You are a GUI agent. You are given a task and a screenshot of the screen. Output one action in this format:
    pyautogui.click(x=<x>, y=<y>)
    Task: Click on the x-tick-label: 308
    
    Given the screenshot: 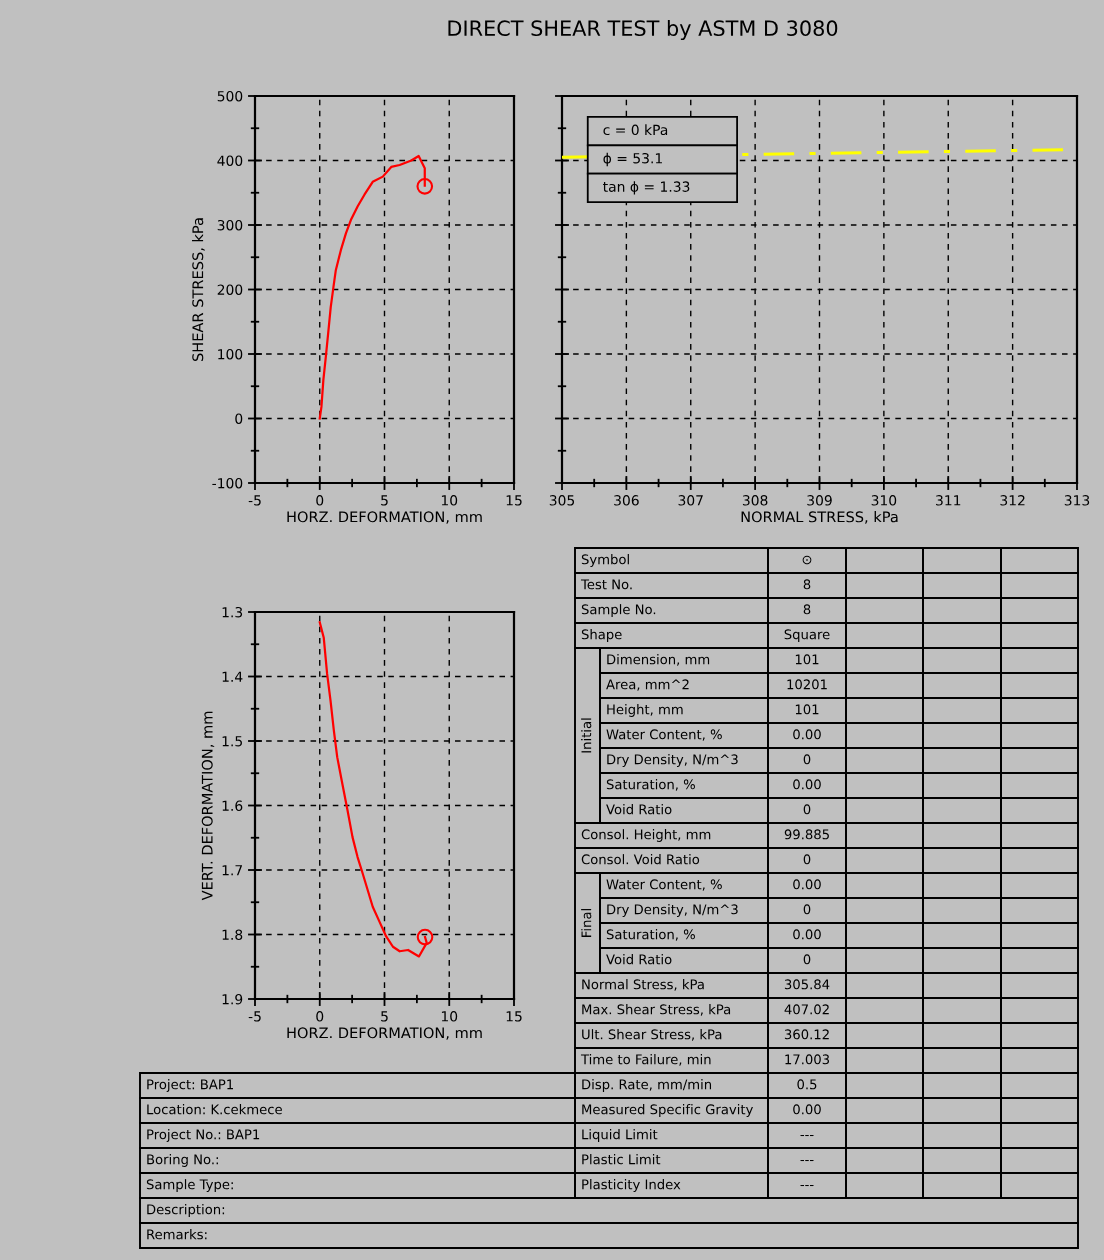 What is the action you would take?
    pyautogui.click(x=755, y=500)
    